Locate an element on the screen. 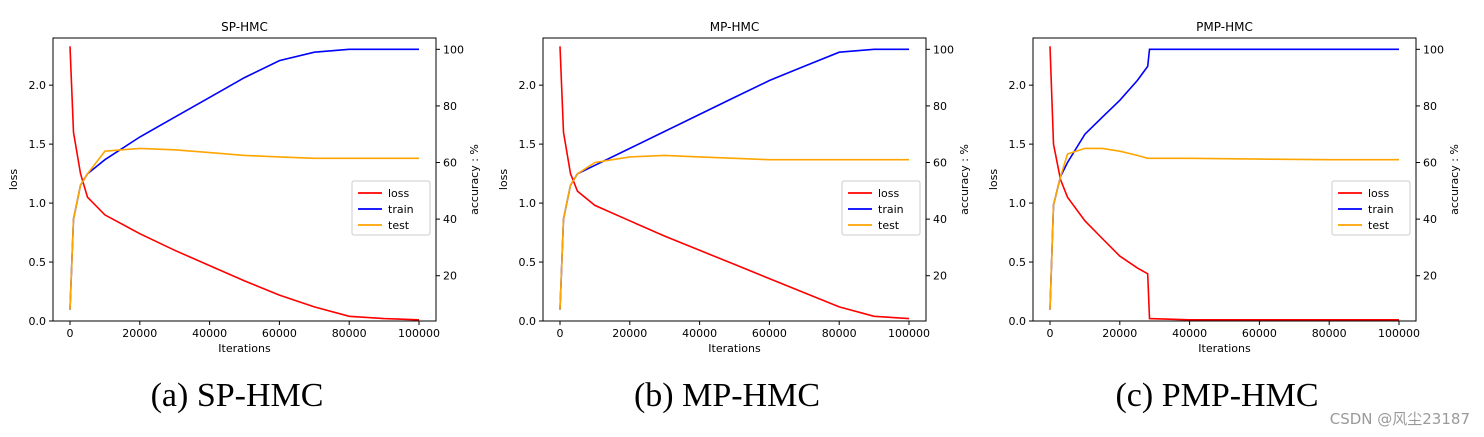  caption-c: (c) PMP-HMC is located at coordinates (1217, 395).